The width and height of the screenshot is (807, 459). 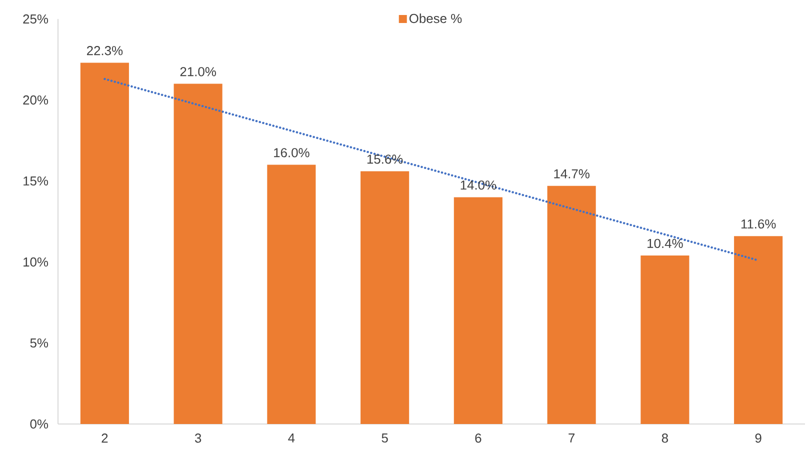 What do you see at coordinates (35, 100) in the screenshot?
I see `y-tick-label: 20%` at bounding box center [35, 100].